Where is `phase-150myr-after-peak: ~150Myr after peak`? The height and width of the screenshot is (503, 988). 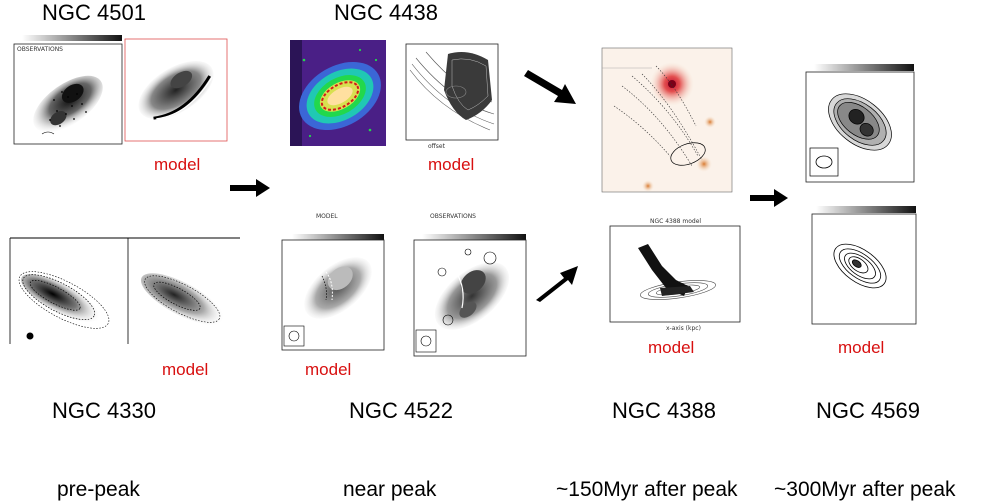 phase-150myr-after-peak: ~150Myr after peak is located at coordinates (647, 489).